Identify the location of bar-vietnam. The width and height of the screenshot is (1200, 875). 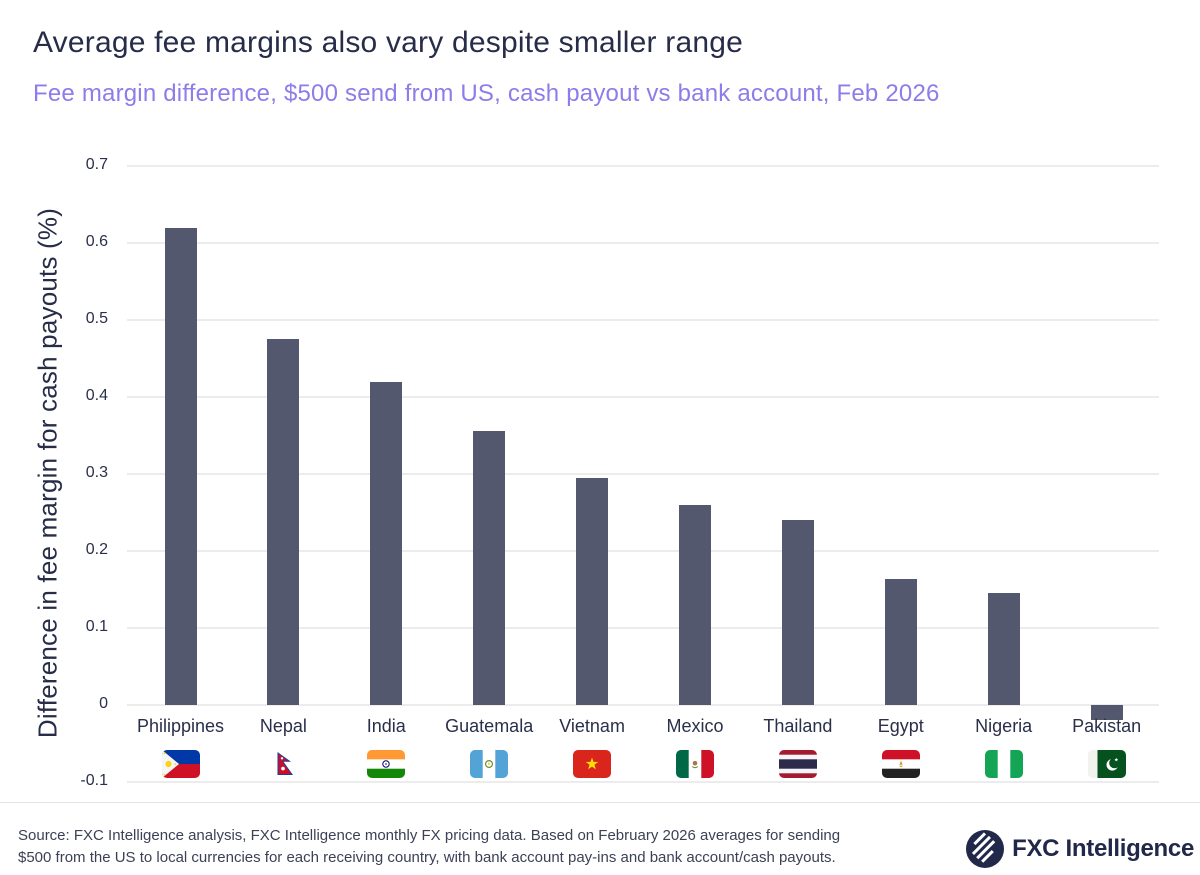
(592, 591).